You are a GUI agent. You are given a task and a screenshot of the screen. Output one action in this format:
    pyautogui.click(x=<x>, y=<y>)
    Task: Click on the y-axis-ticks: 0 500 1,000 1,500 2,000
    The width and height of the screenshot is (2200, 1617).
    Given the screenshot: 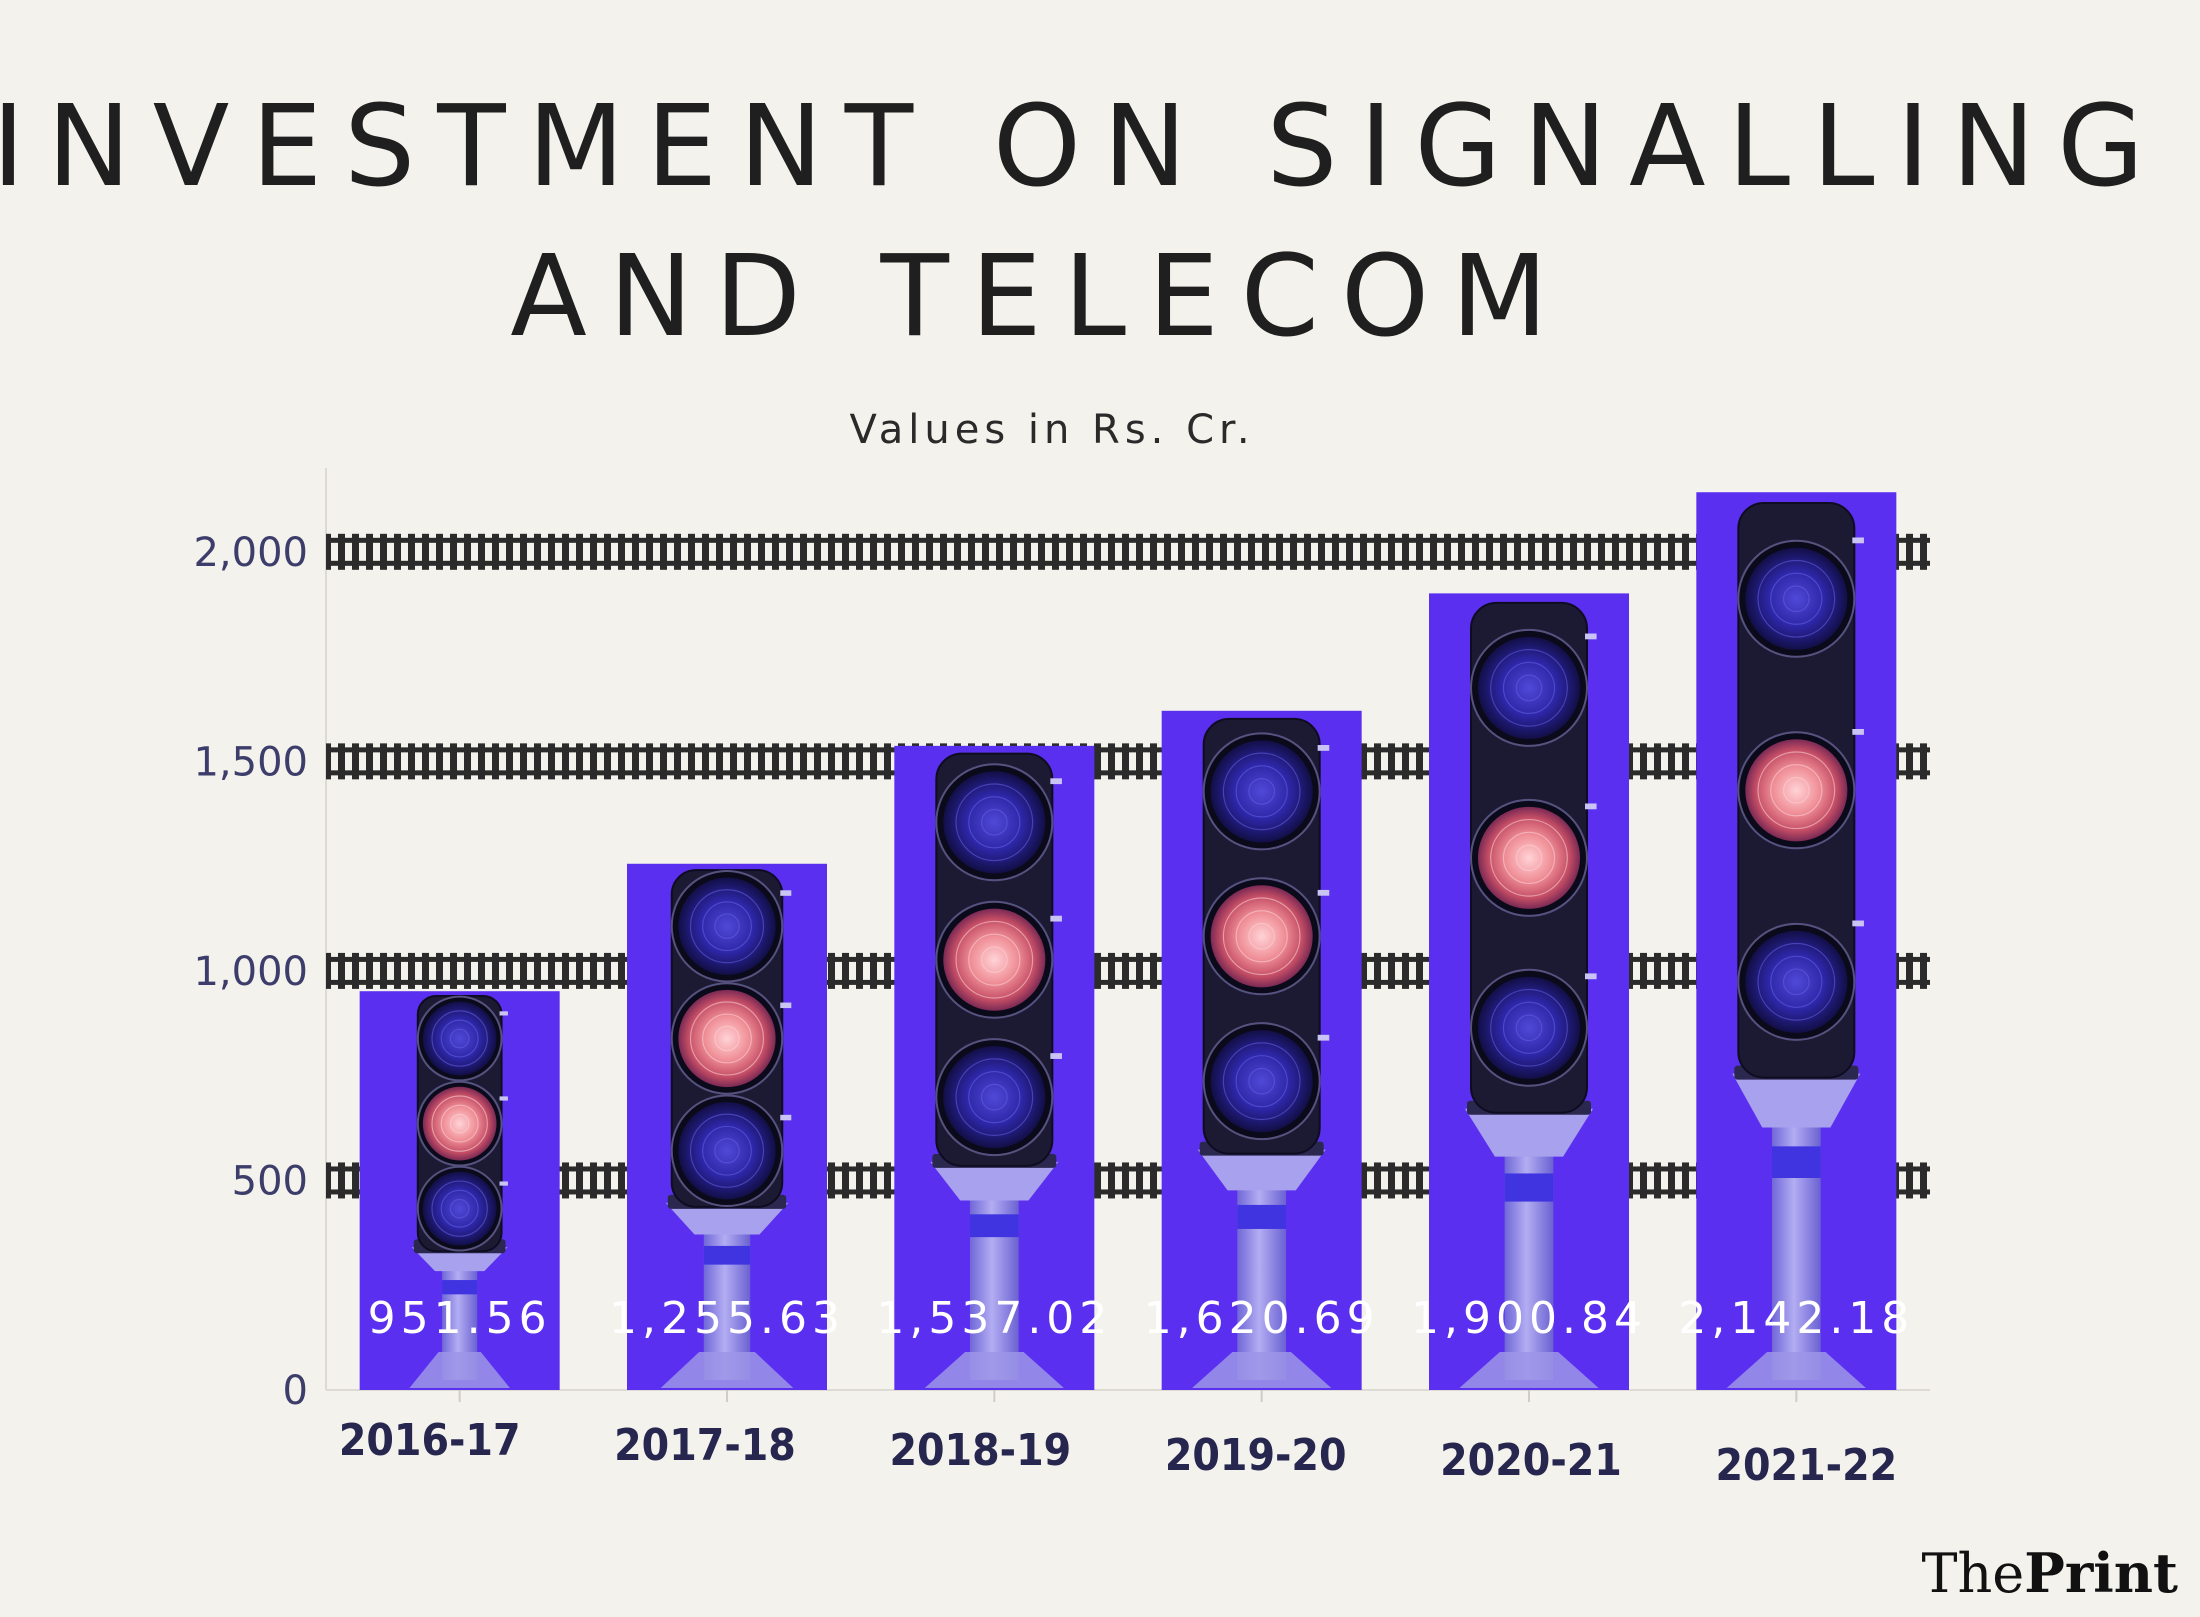 What is the action you would take?
    pyautogui.click(x=250, y=972)
    